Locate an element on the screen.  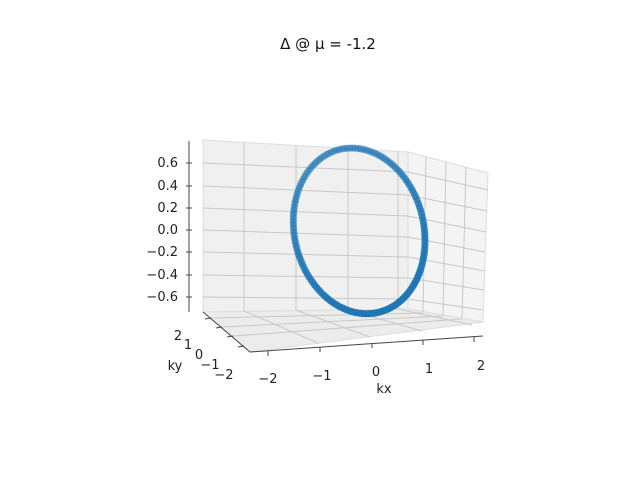
grid-floor is located at coordinates (341, 326).